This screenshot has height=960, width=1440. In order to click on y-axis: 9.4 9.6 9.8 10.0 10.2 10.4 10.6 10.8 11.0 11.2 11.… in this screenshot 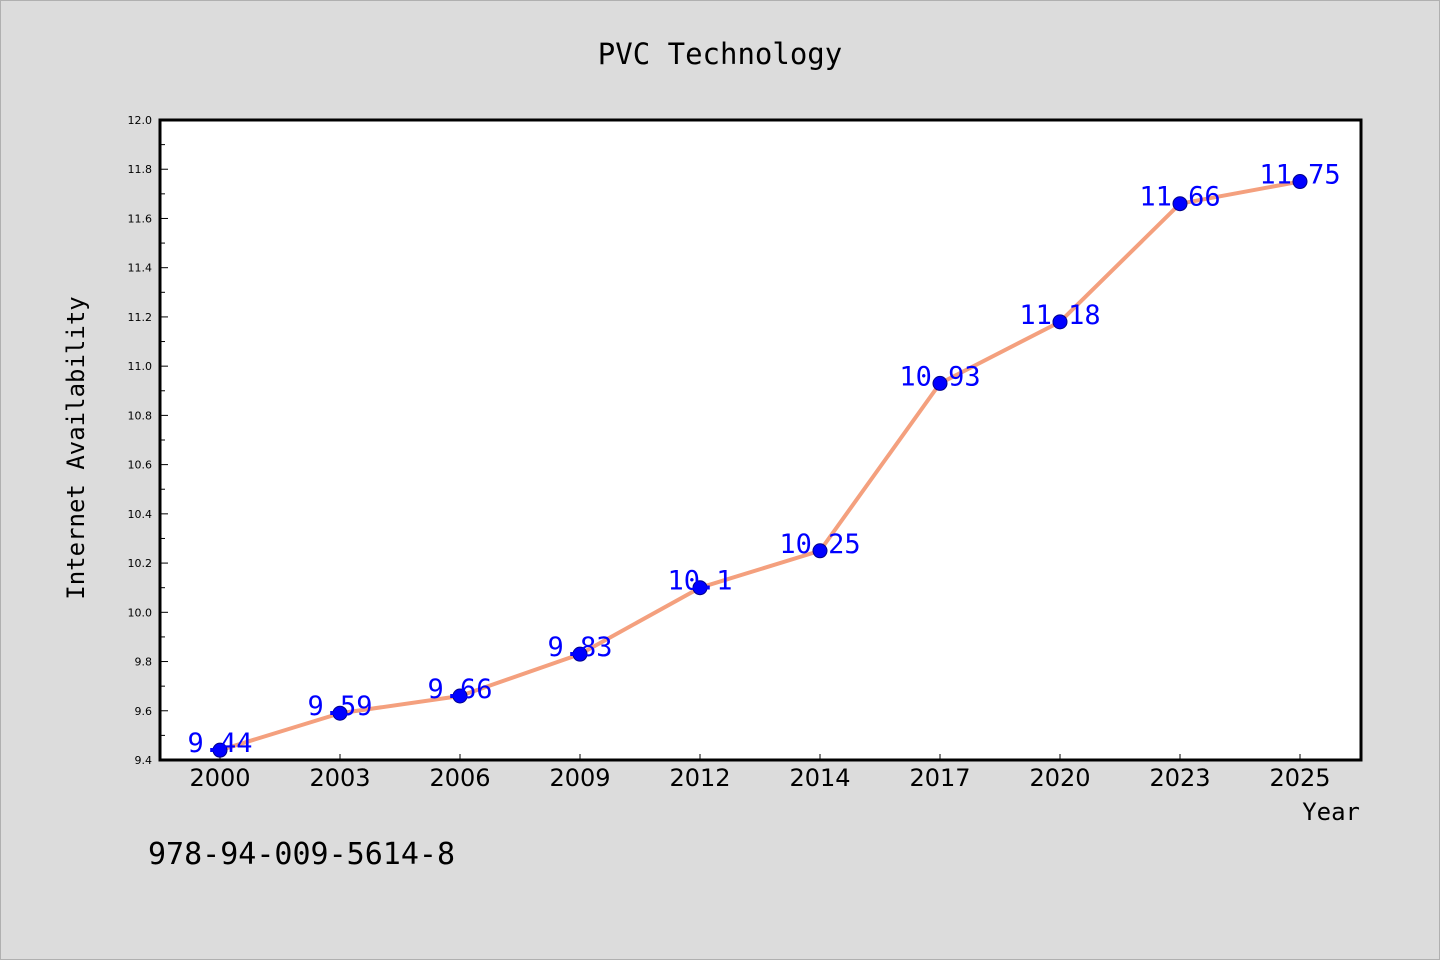, I will do `click(148, 440)`.